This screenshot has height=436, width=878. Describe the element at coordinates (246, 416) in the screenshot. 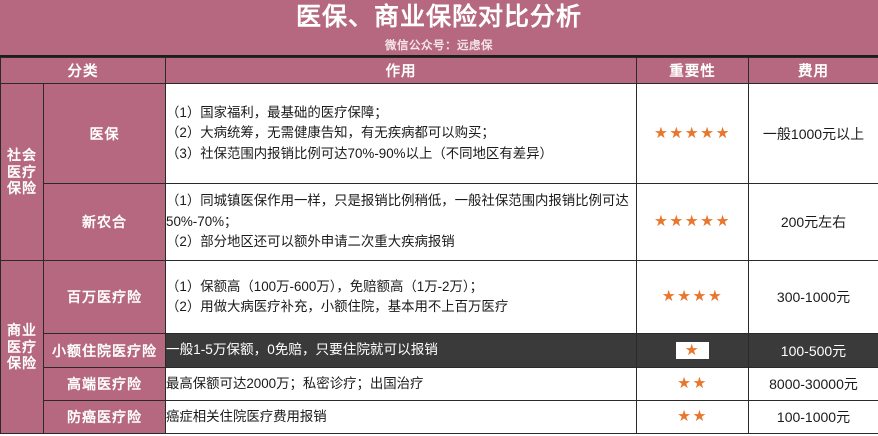

I see `effect-line: 癌症相关住院医疗费用报销` at that location.